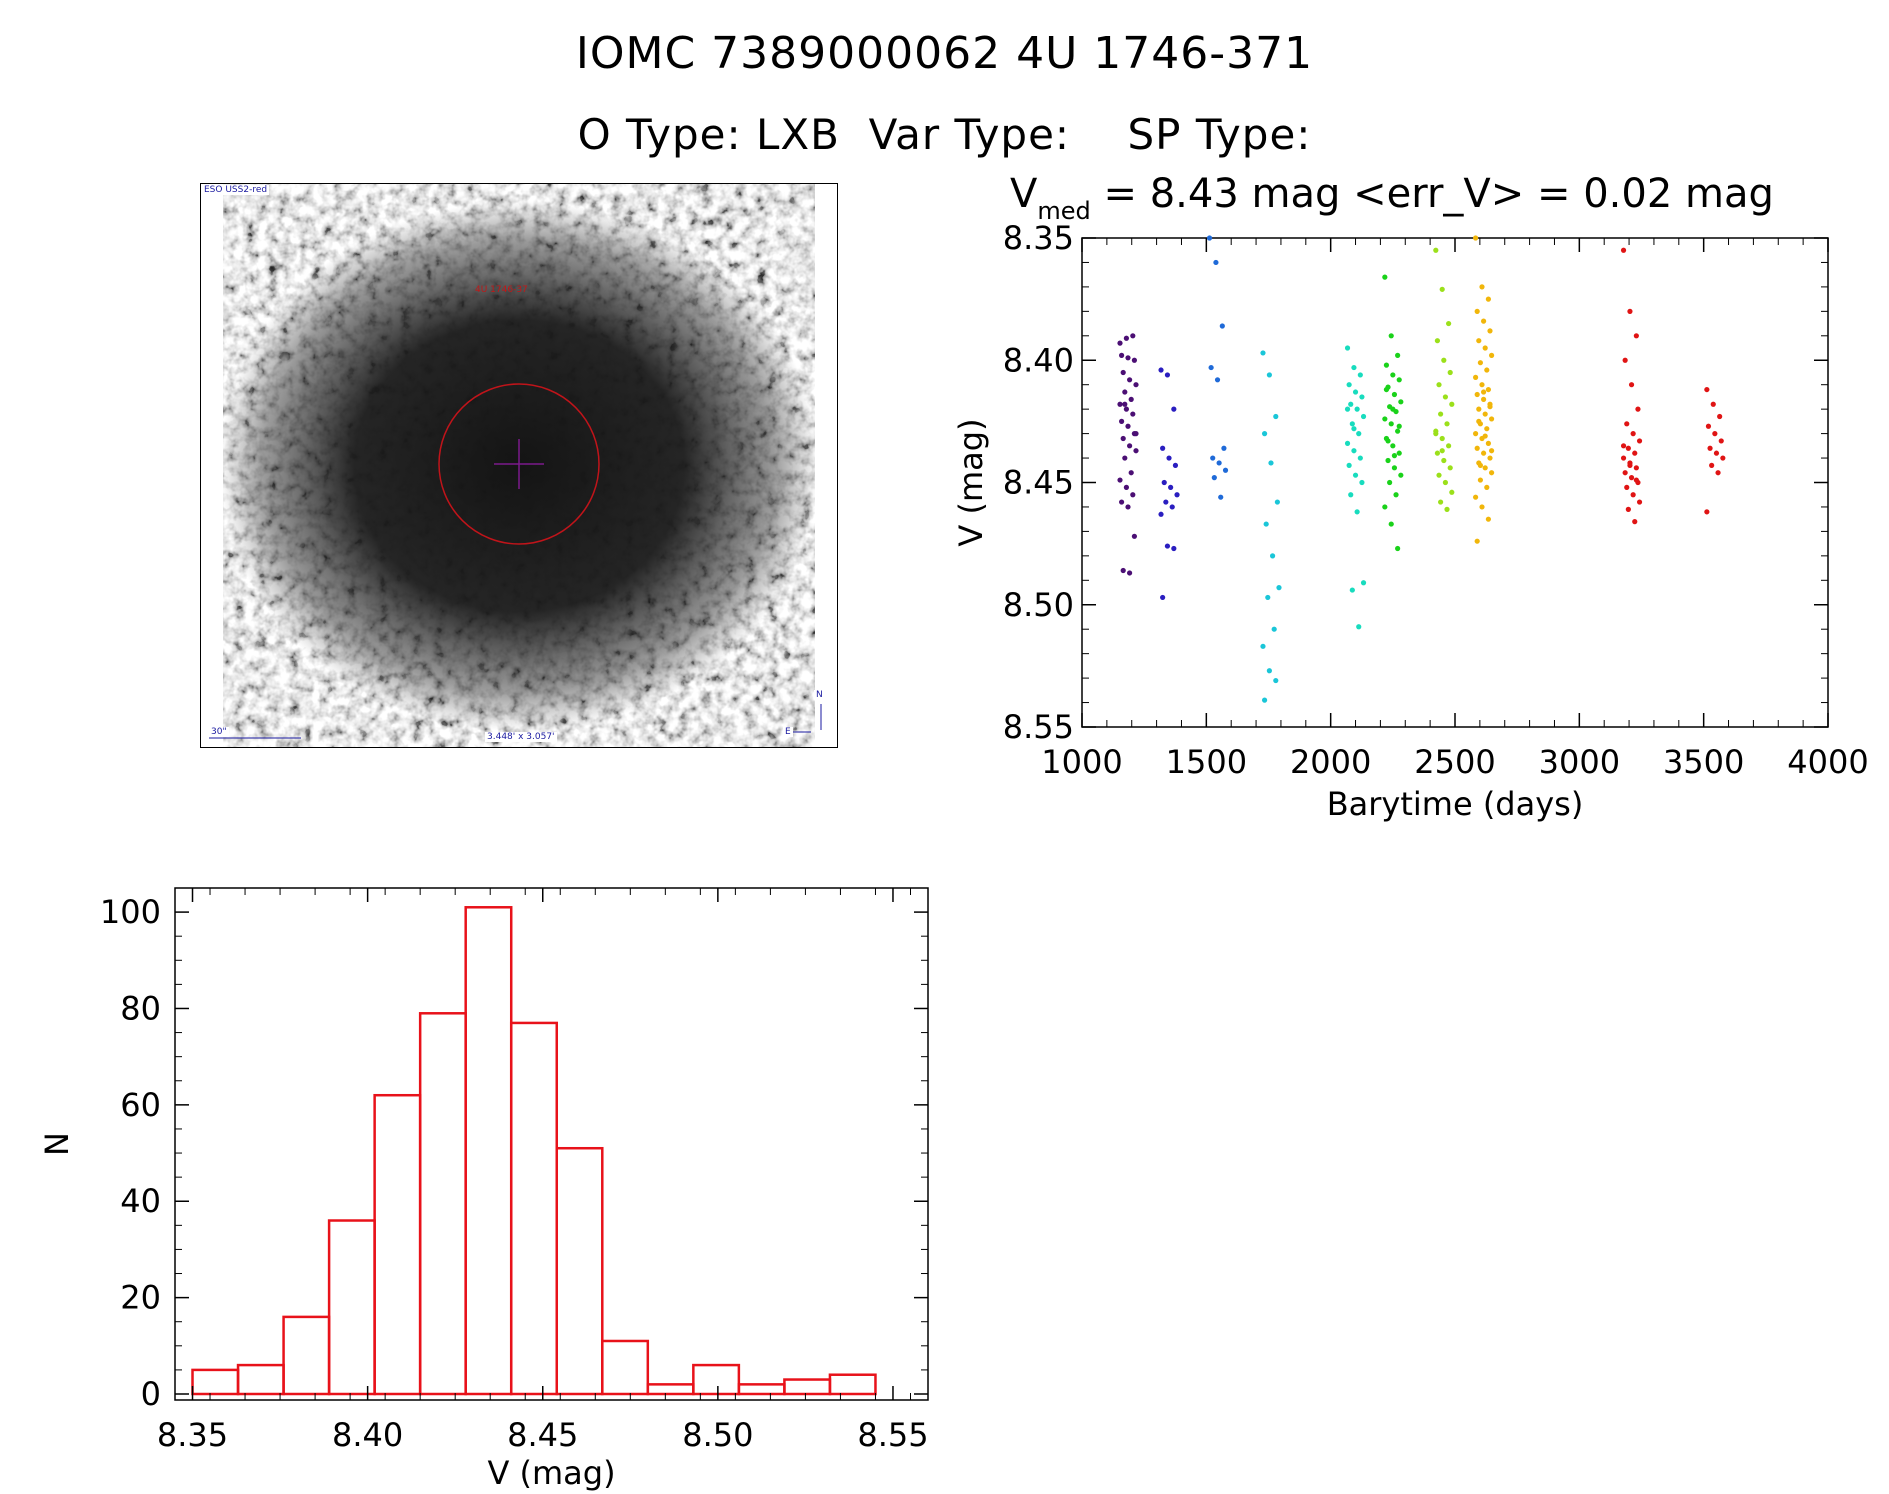 Image resolution: width=1889 pixels, height=1494 pixels. I want to click on object-label: 4U 1746-37, so click(501, 290).